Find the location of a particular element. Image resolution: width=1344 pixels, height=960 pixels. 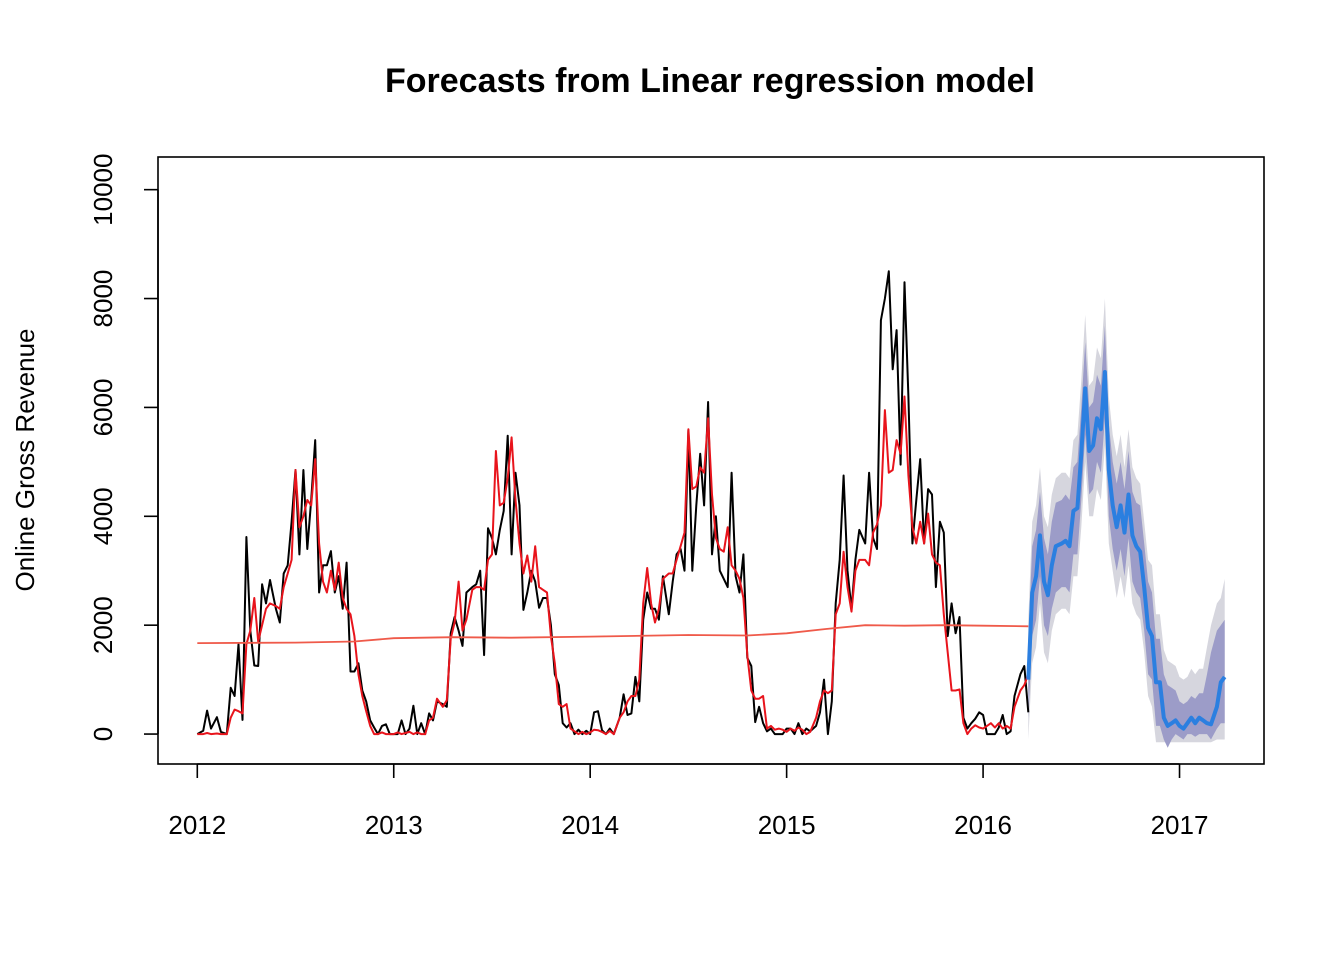

x-tick-label: 2012 is located at coordinates (197, 825).